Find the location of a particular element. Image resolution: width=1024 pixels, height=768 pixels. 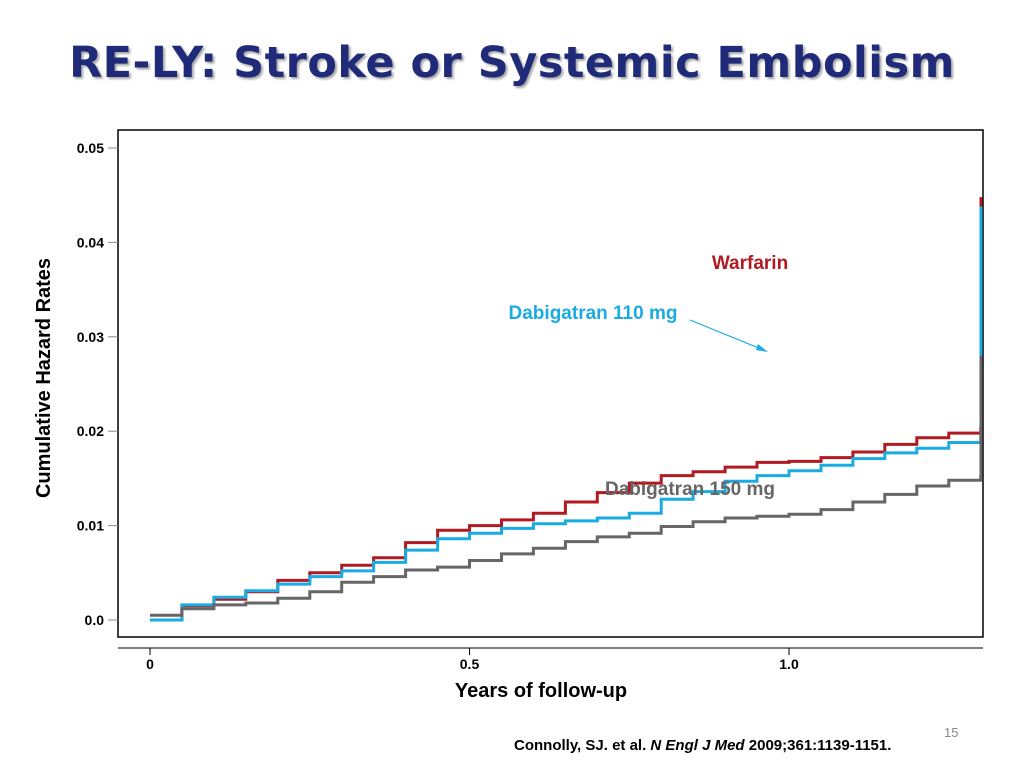

x-axis-label: Years of follow-up is located at coordinates (541, 691).